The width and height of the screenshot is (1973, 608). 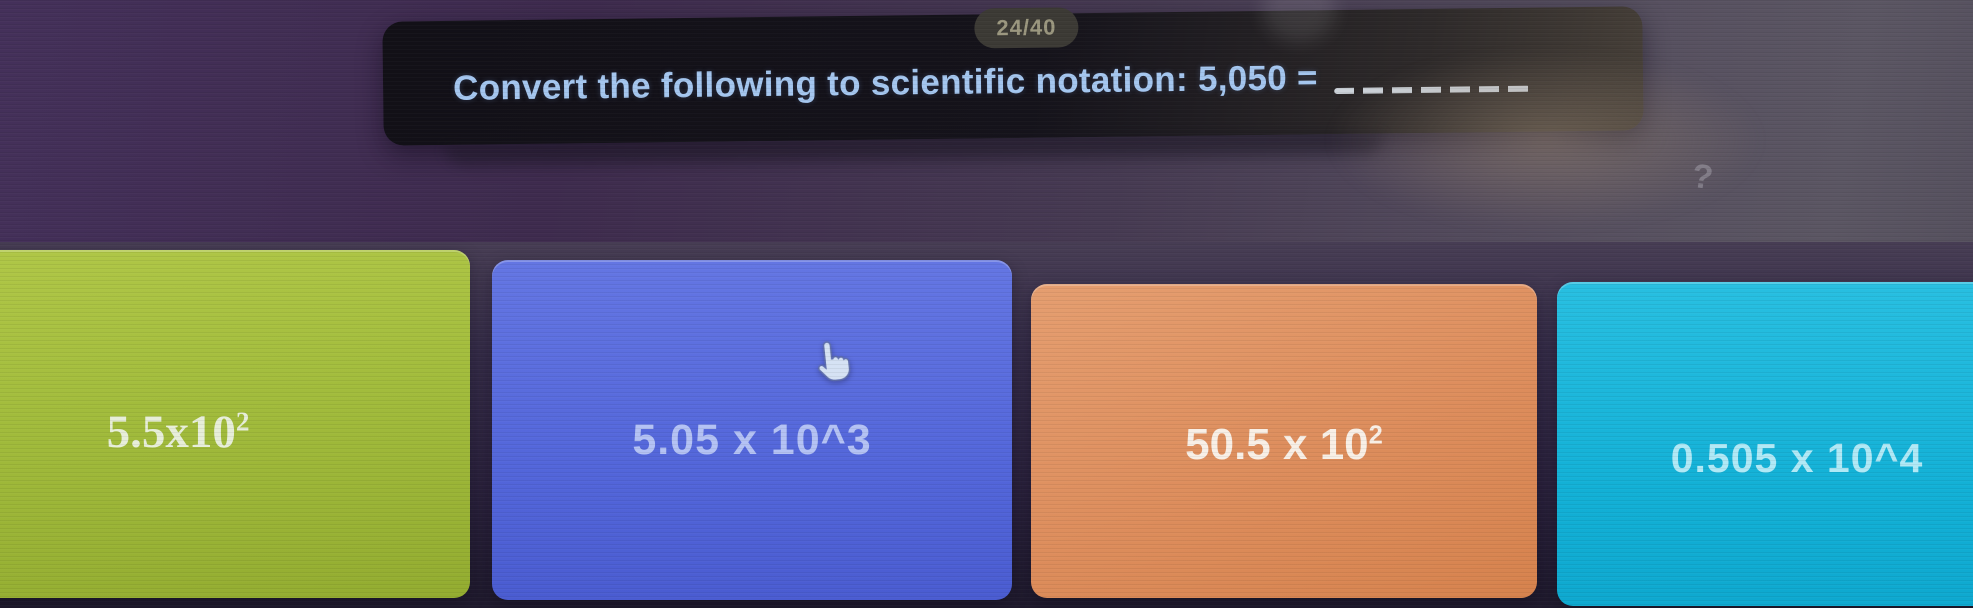 I want to click on answer-label-4: 0.505 x 10^4, so click(x=1797, y=458).